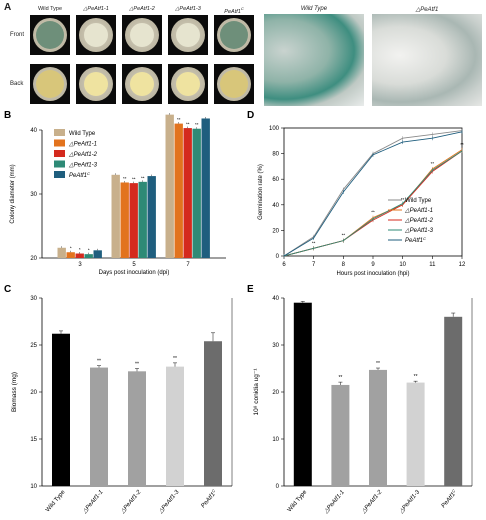 The height and width of the screenshot is (520, 486). What do you see at coordinates (250, 115) in the screenshot?
I see `panel-d-label: D` at bounding box center [250, 115].